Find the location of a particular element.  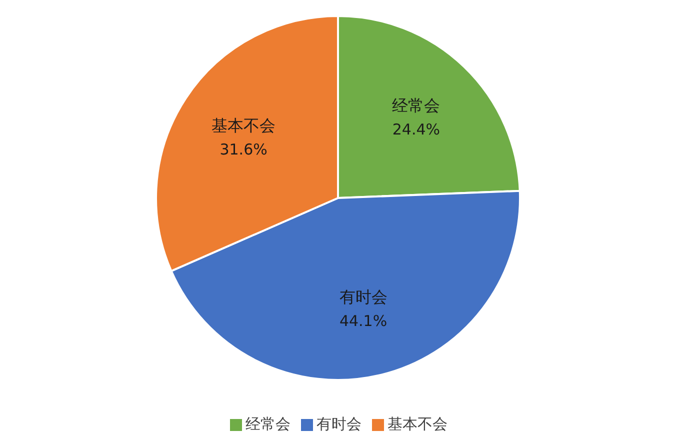

slice-label: 有时会 is located at coordinates (363, 296).